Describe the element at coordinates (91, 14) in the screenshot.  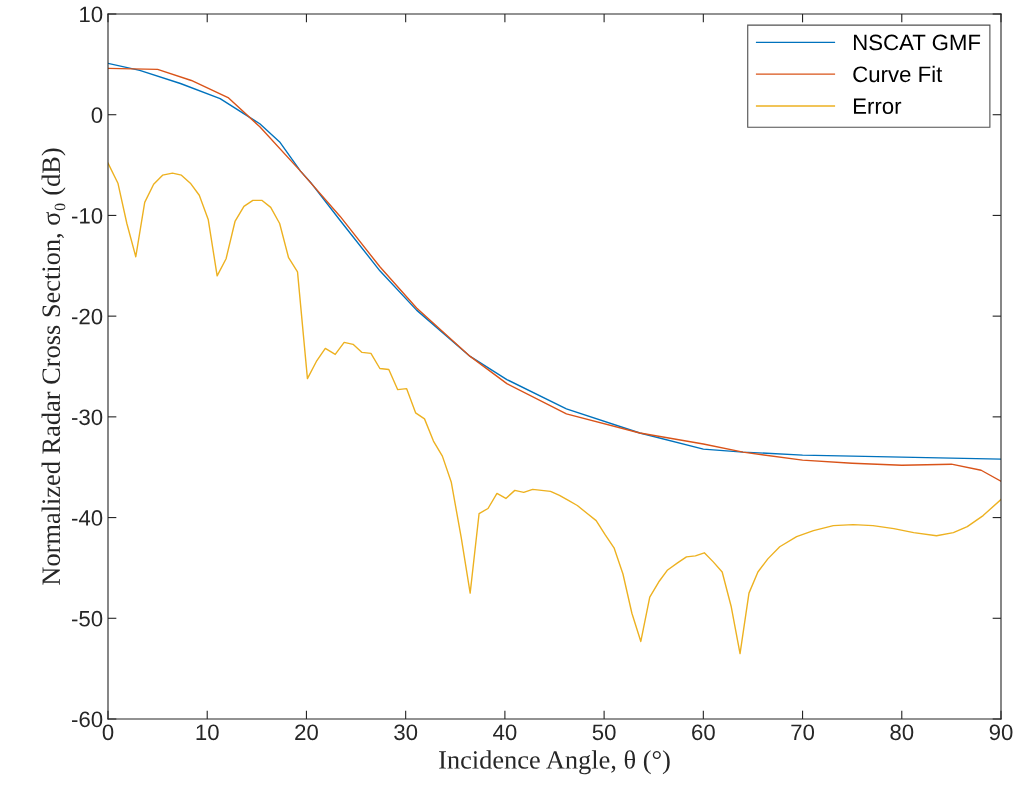
I see `y-tick-label: 10` at that location.